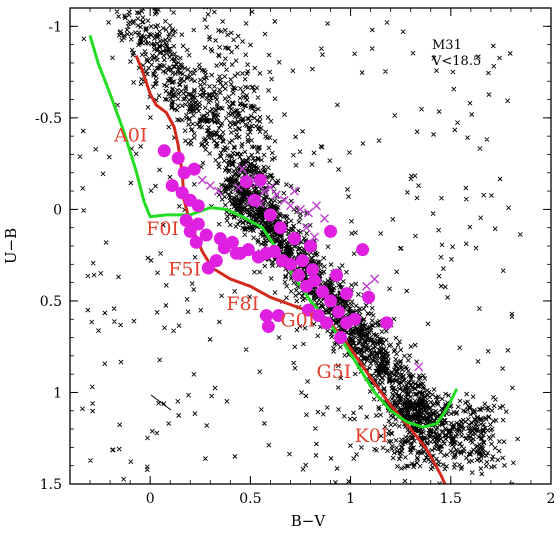  I want to click on y-tick-label: 1, so click(57, 393).